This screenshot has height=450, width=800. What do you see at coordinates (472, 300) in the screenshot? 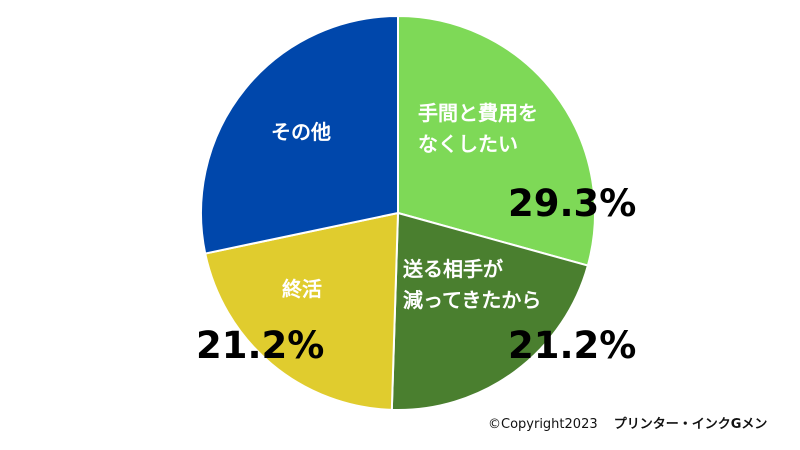
I see `slice-label: 減ってきたから` at bounding box center [472, 300].